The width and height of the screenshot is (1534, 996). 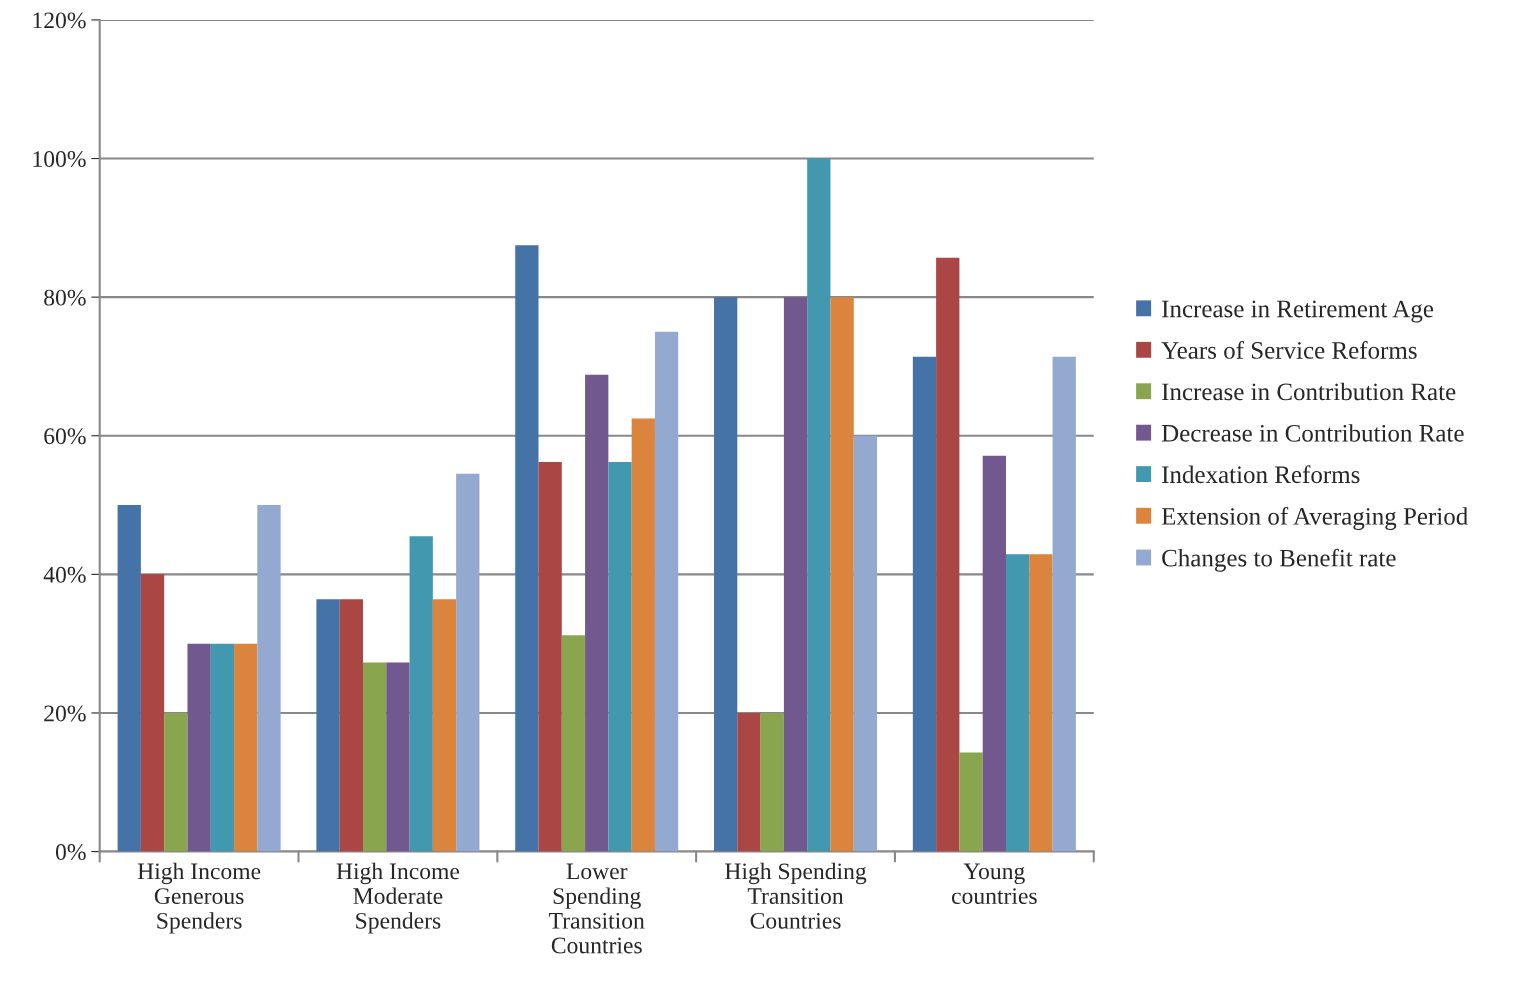 What do you see at coordinates (1279, 560) in the screenshot?
I see `legend-label: Changes to Benefit rate` at bounding box center [1279, 560].